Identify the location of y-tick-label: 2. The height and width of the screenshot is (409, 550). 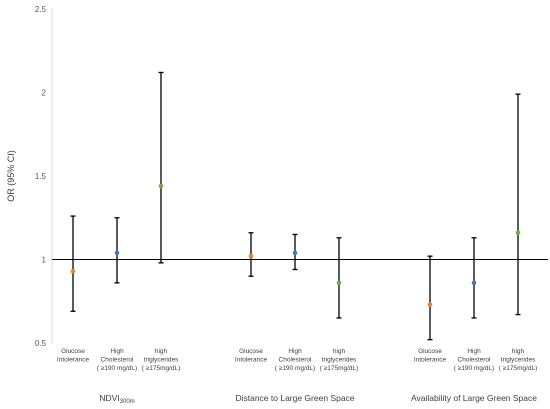
(44, 93).